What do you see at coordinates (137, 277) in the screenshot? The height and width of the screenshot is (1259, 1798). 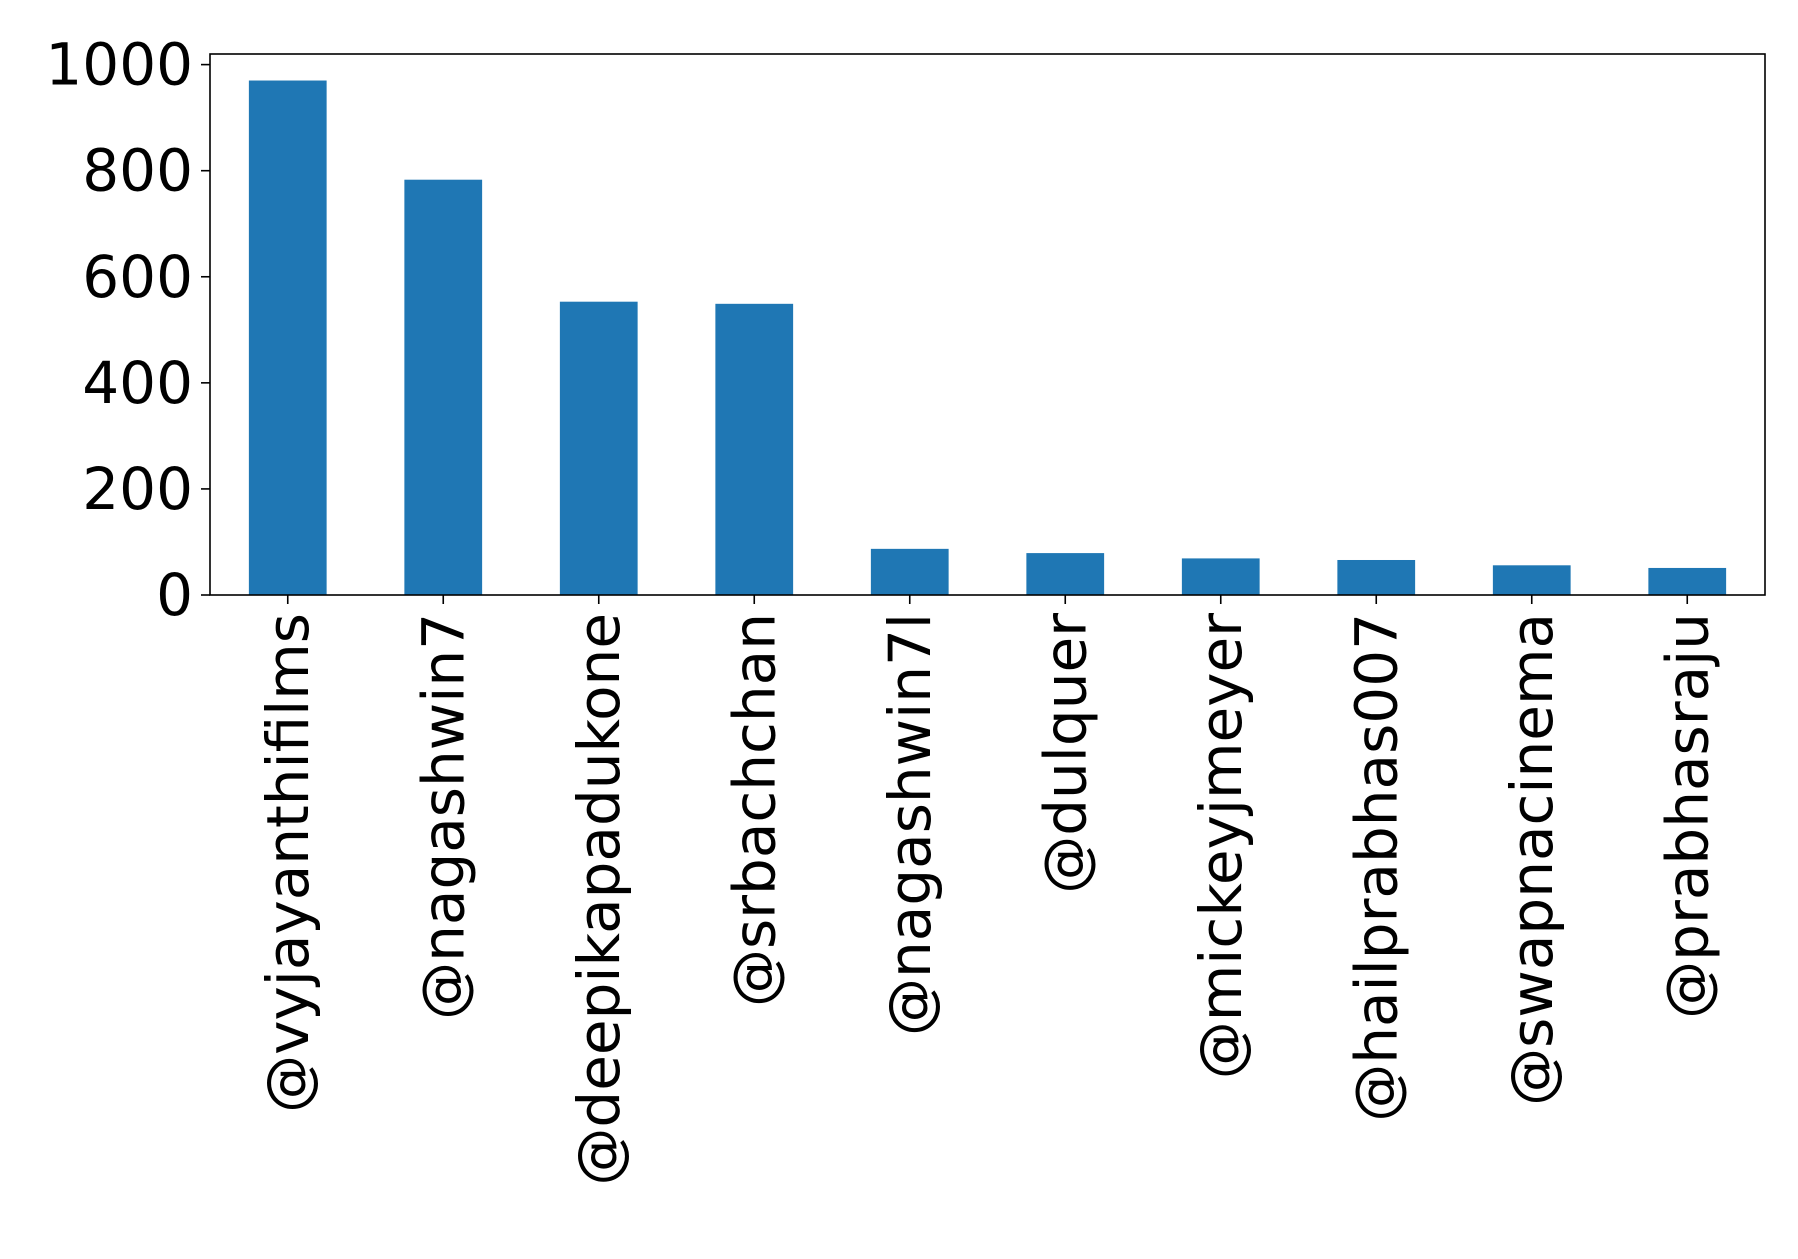 I see `y-tick-label: 600` at bounding box center [137, 277].